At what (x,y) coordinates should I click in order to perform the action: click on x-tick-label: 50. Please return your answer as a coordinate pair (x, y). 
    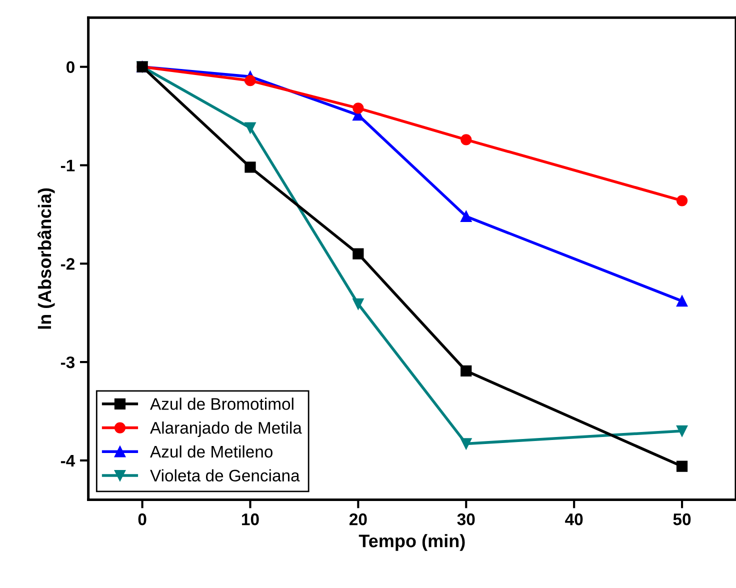
    Looking at the image, I should click on (682, 519).